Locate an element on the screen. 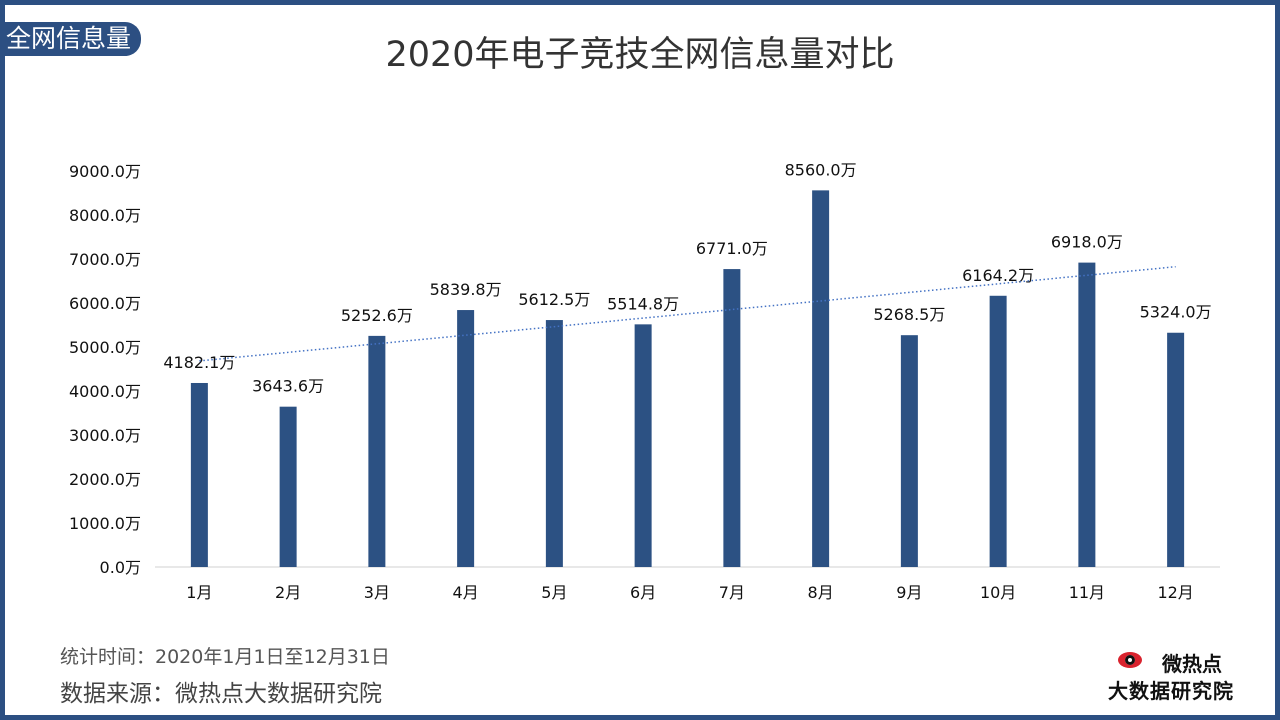 Image resolution: width=1280 pixels, height=720 pixels. data-label: 5324.0万 is located at coordinates (1176, 312).